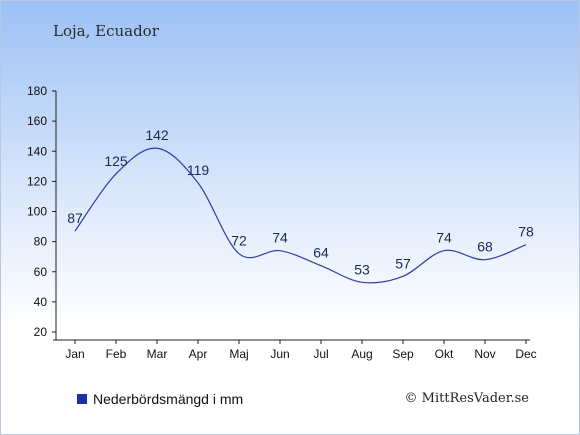  Describe the element at coordinates (82, 399) in the screenshot. I see `legend-swatch` at that location.